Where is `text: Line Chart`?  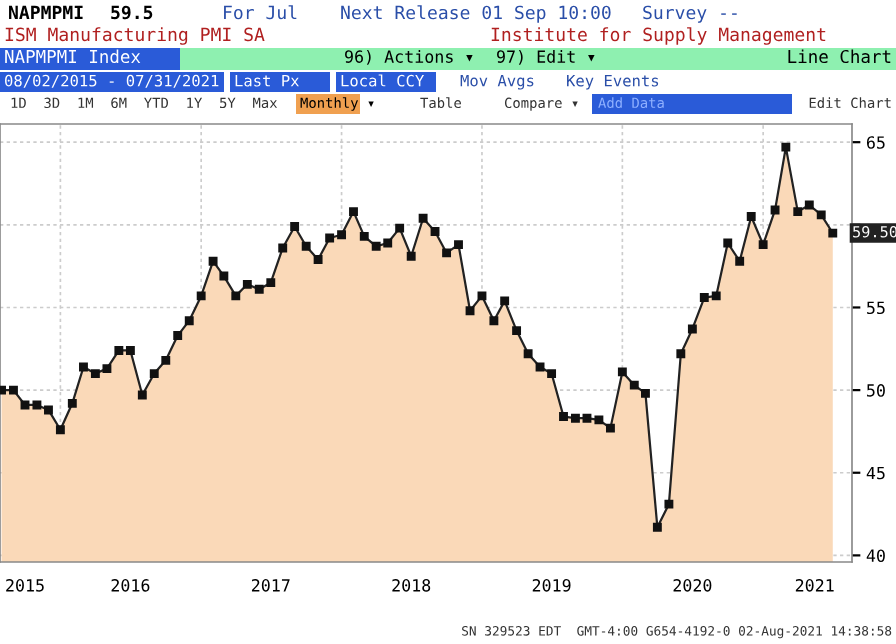
text: Line Chart is located at coordinates (839, 56).